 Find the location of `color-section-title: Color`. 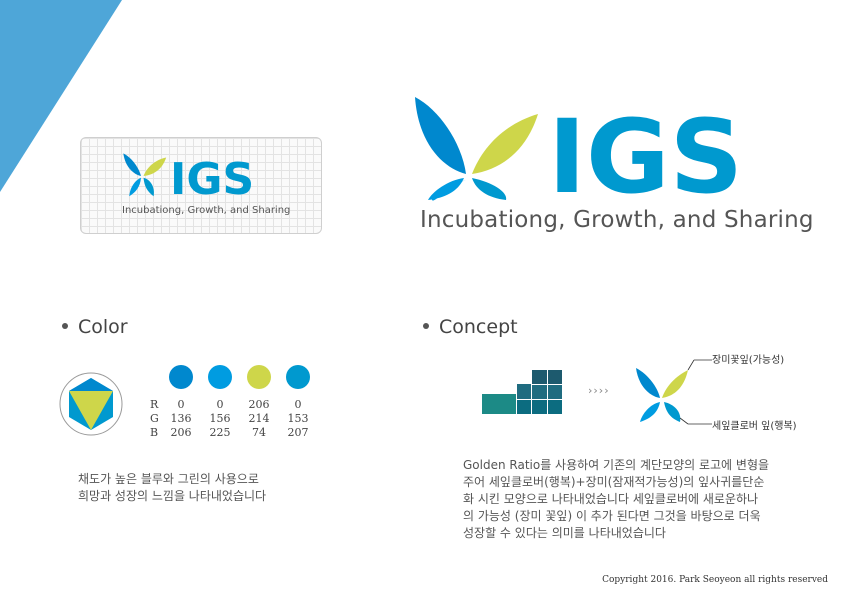

color-section-title: Color is located at coordinates (95, 327).